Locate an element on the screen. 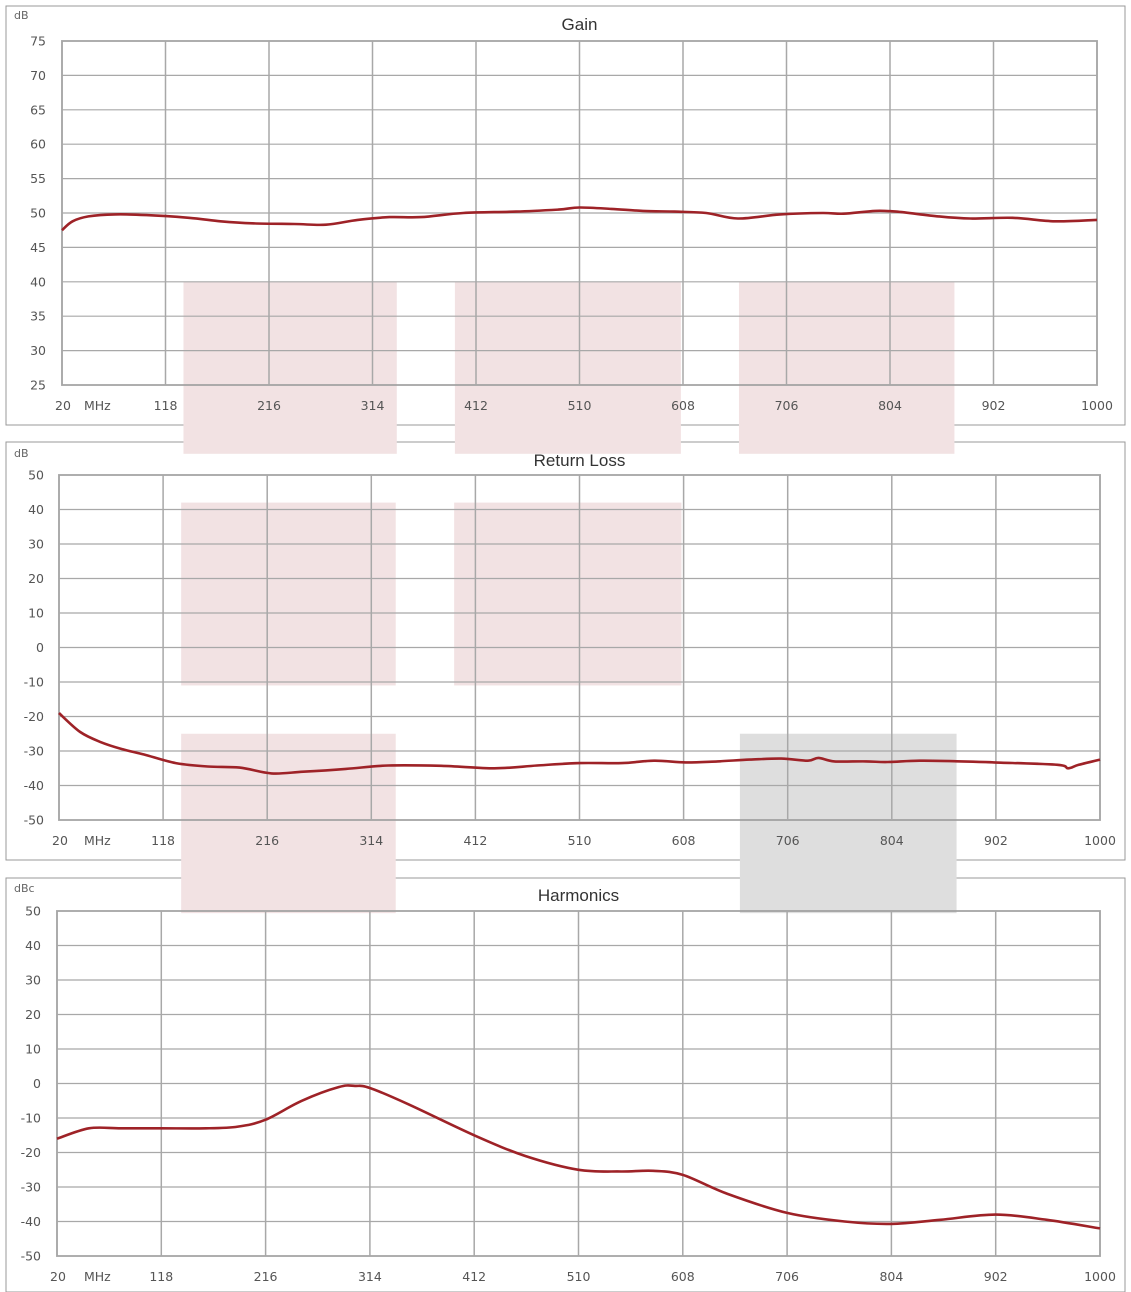  y-tick-label: 35 is located at coordinates (38, 316).